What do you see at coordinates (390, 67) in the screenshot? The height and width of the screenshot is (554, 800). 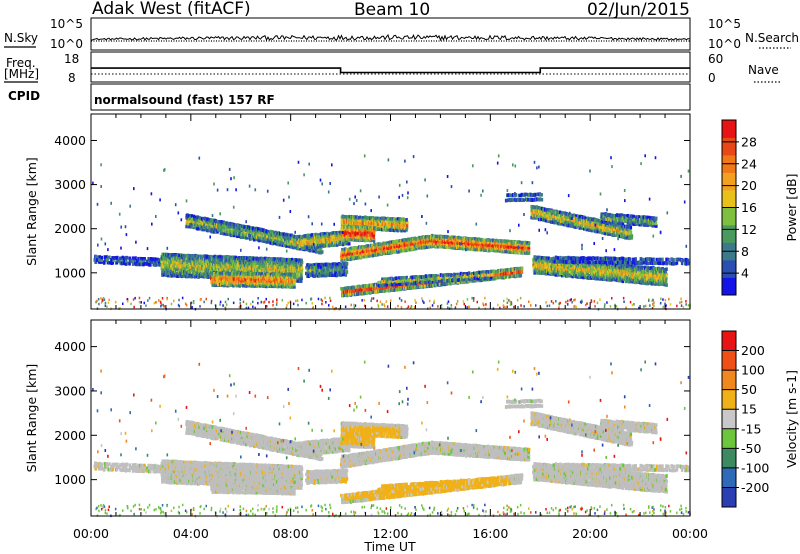 I see `freq-frame` at bounding box center [390, 67].